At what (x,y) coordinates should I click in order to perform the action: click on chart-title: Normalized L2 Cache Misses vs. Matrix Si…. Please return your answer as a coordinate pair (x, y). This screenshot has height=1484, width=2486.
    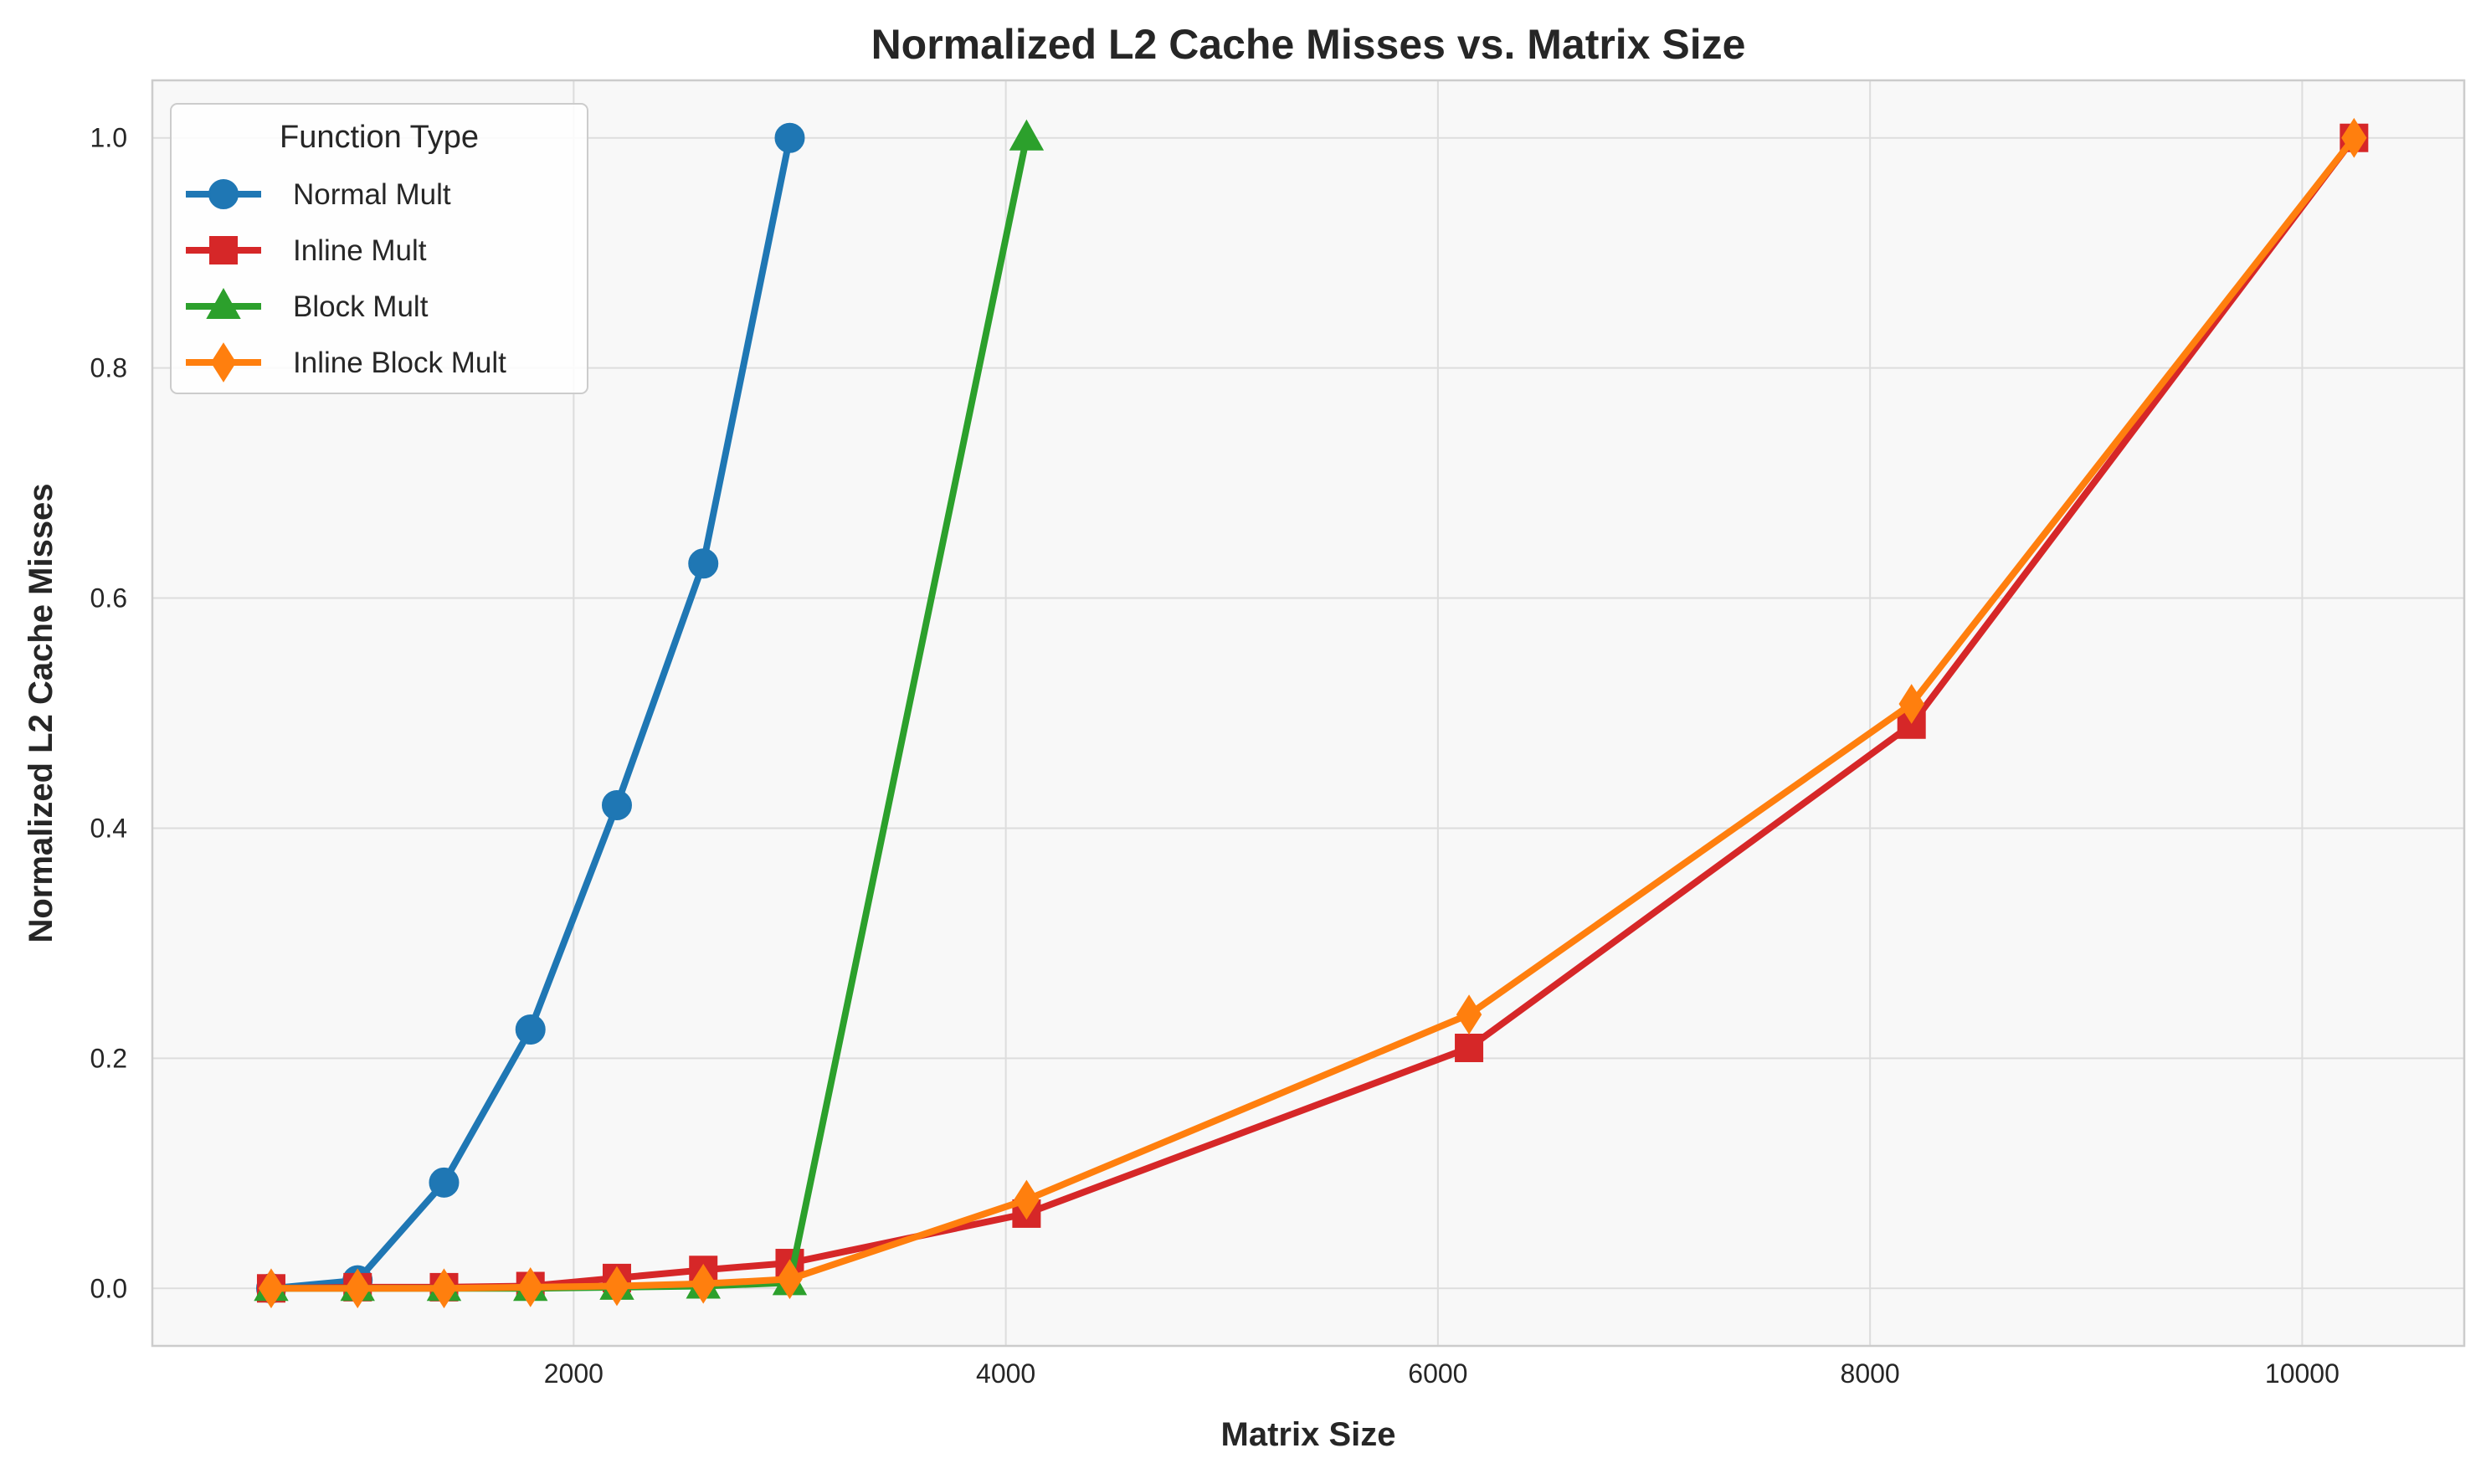
    Looking at the image, I should click on (1309, 44).